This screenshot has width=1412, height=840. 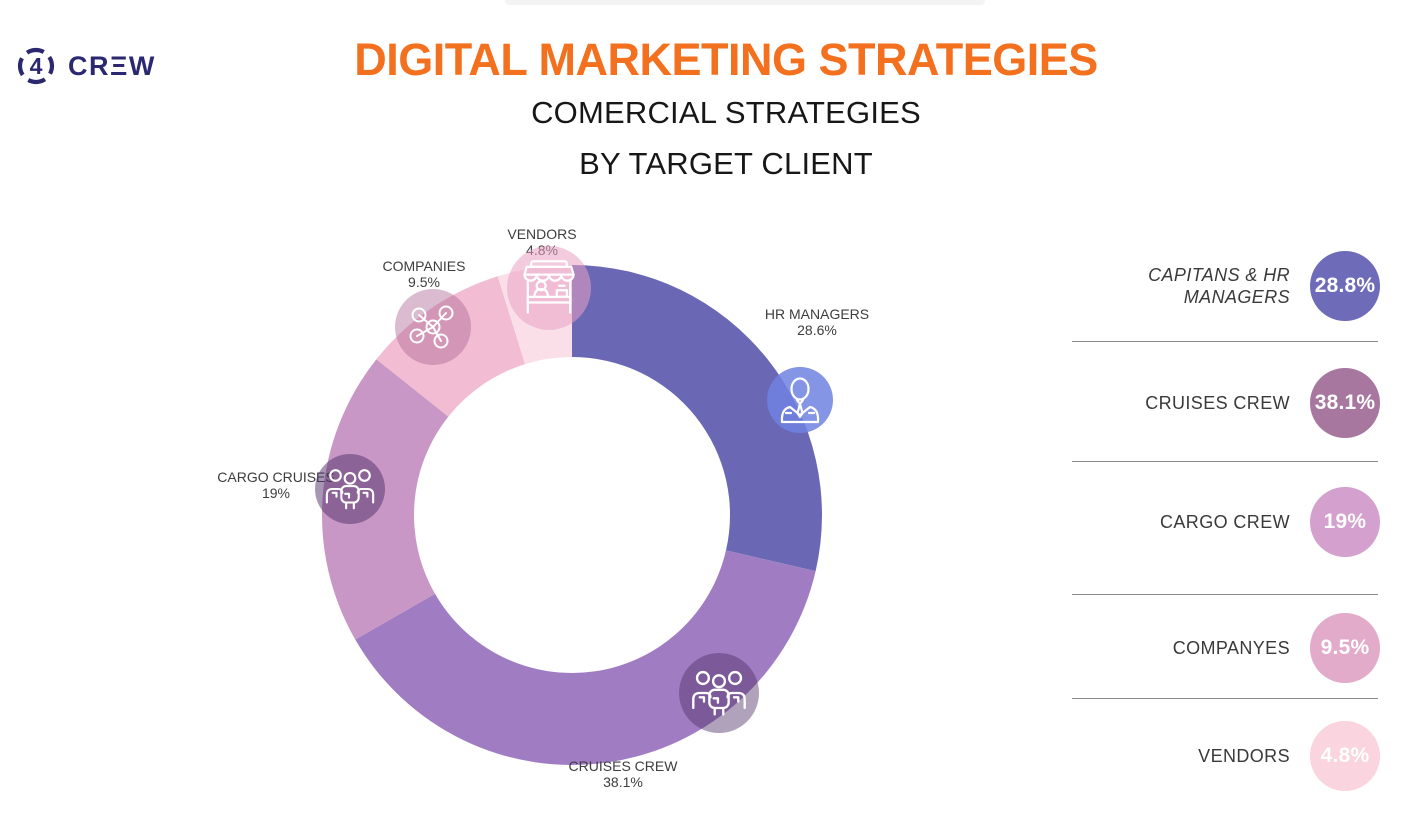 What do you see at coordinates (745, 2) in the screenshot?
I see `top-accent-bar` at bounding box center [745, 2].